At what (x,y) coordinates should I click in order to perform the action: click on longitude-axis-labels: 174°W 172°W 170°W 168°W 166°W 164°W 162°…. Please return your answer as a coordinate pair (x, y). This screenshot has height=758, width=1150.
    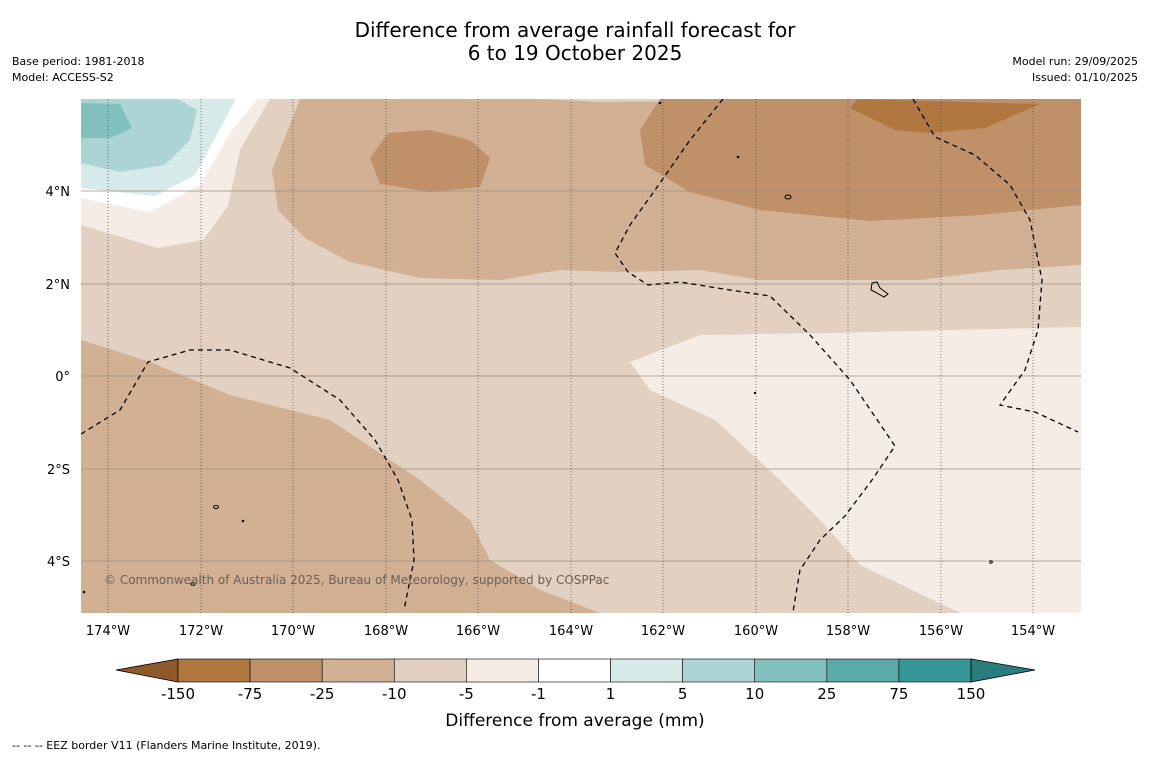
    Looking at the image, I should click on (570, 631).